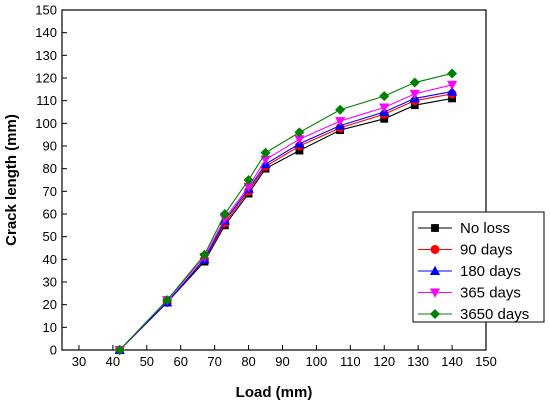 The image size is (550, 414). I want to click on legend-item: 180 days, so click(469, 271).